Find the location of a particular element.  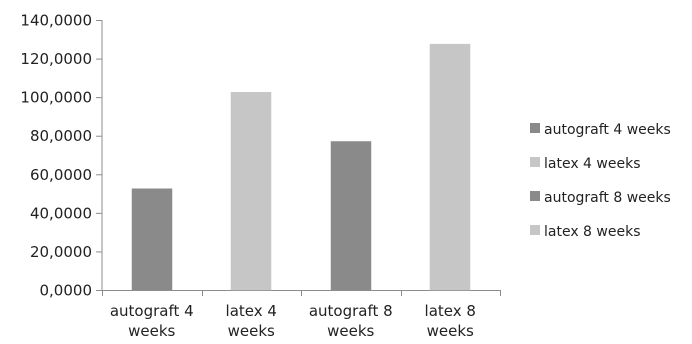

y-tick-label: 20,0000 is located at coordinates (61, 252).